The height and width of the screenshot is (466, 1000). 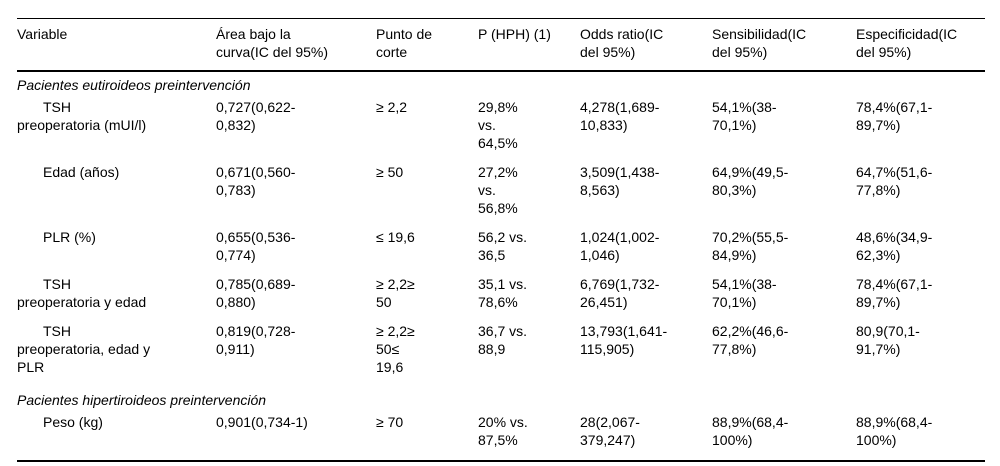 What do you see at coordinates (262, 422) in the screenshot?
I see `cell-auc: 0,901(0,734-1)` at bounding box center [262, 422].